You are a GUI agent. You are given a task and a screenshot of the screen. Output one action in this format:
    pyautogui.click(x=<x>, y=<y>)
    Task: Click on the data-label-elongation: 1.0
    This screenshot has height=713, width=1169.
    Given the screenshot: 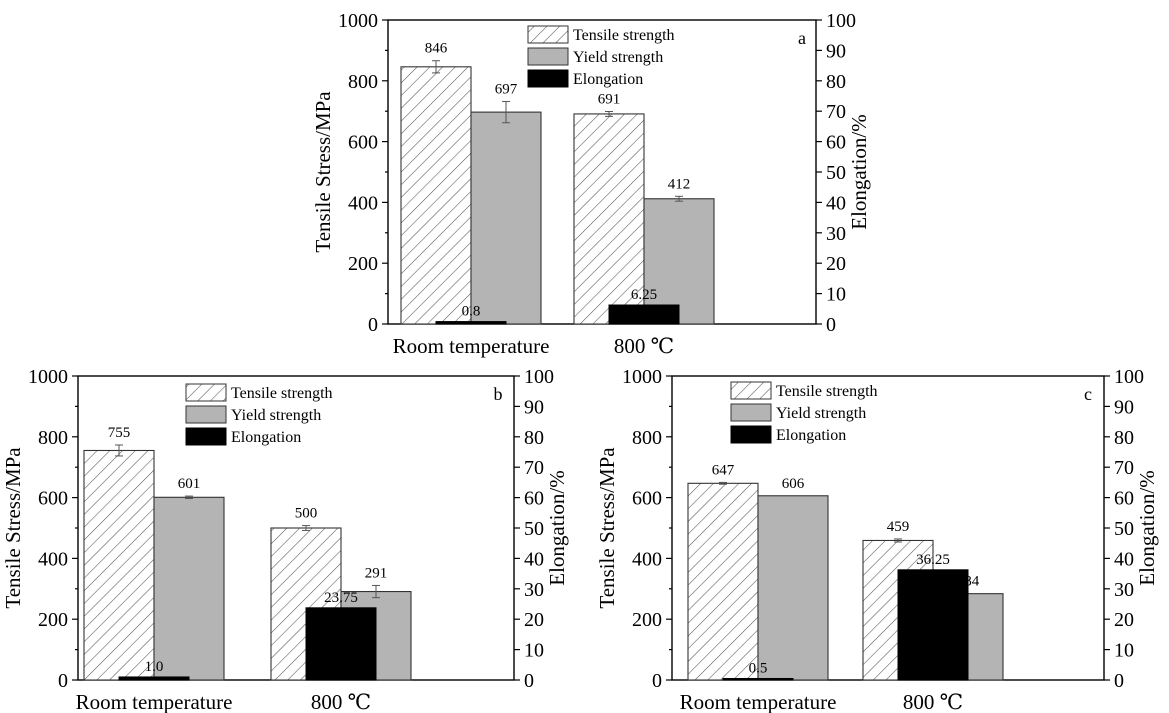 What is the action you would take?
    pyautogui.click(x=154, y=667)
    